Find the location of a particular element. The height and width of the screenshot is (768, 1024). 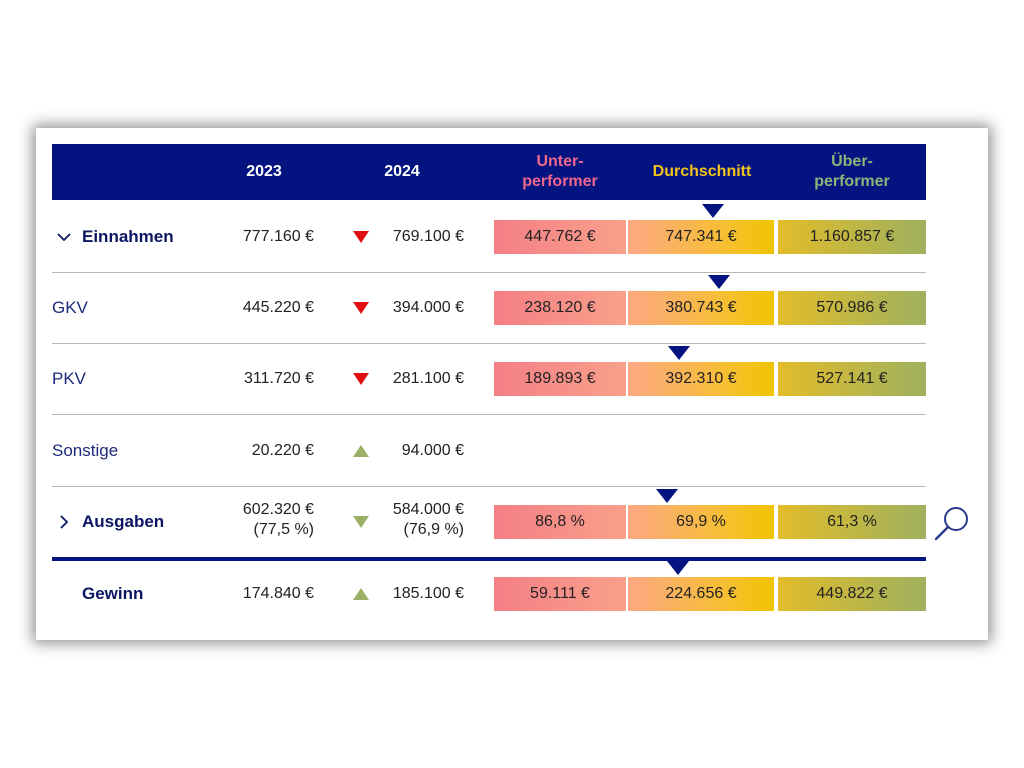

row-label-text: GKV is located at coordinates (70, 307).